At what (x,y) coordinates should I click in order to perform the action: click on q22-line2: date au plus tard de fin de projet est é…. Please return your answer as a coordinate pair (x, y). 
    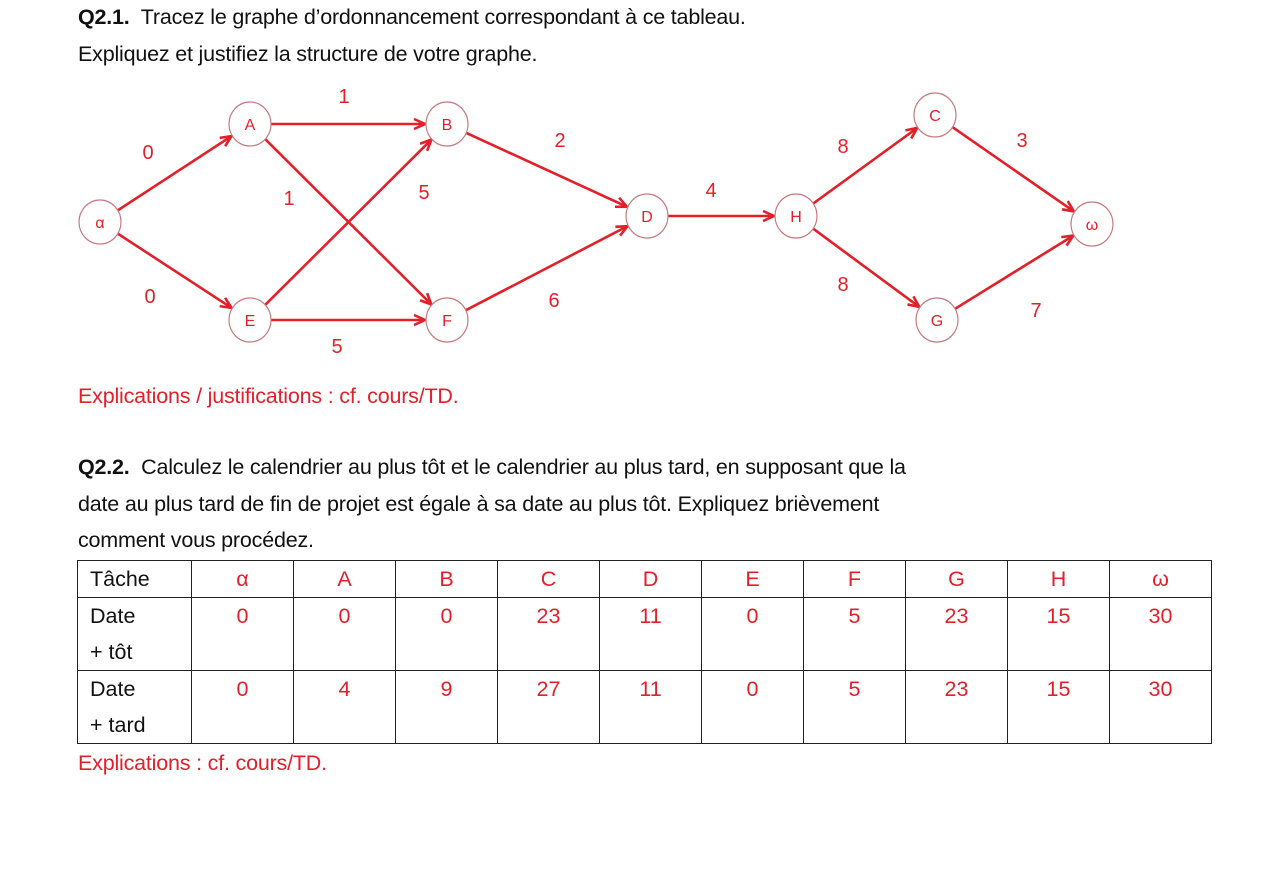
    Looking at the image, I should click on (479, 504).